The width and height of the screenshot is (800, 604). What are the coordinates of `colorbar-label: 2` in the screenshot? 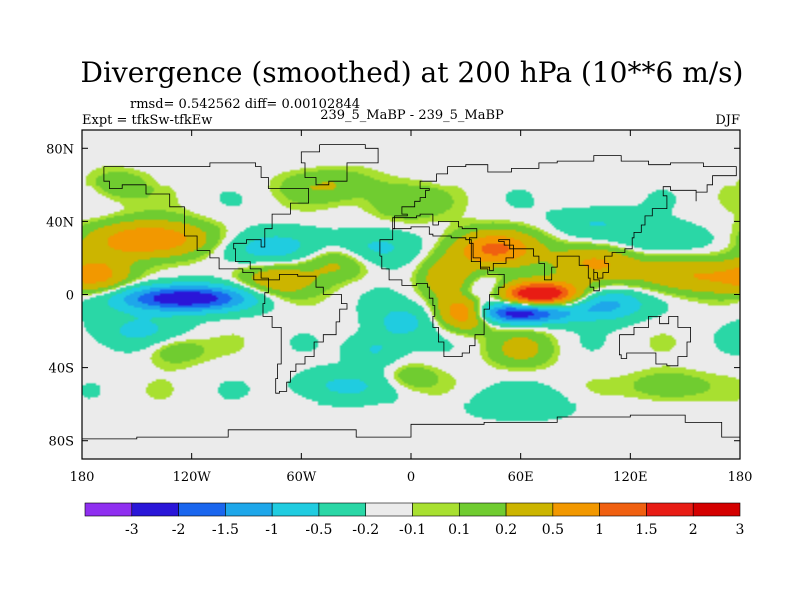 It's located at (693, 530).